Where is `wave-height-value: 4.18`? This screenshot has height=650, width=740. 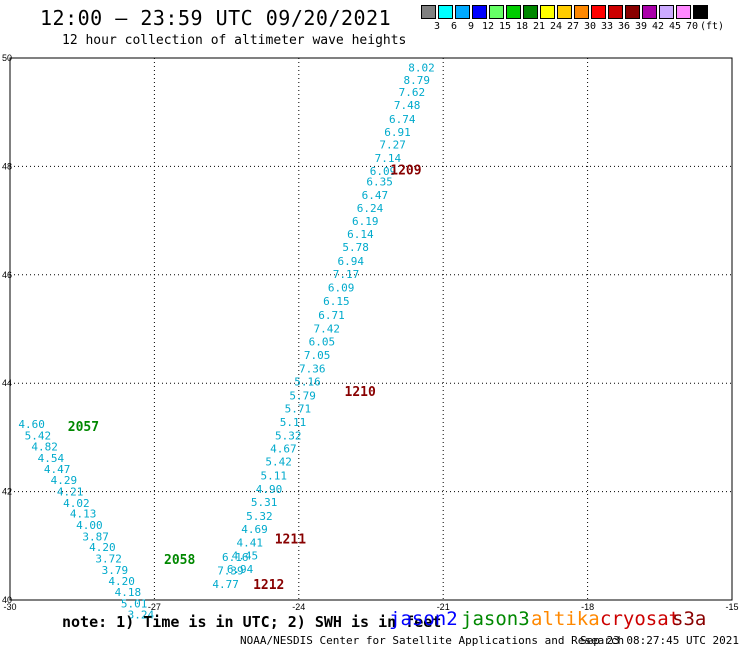
wave-height-value: 4.18 is located at coordinates (128, 592).